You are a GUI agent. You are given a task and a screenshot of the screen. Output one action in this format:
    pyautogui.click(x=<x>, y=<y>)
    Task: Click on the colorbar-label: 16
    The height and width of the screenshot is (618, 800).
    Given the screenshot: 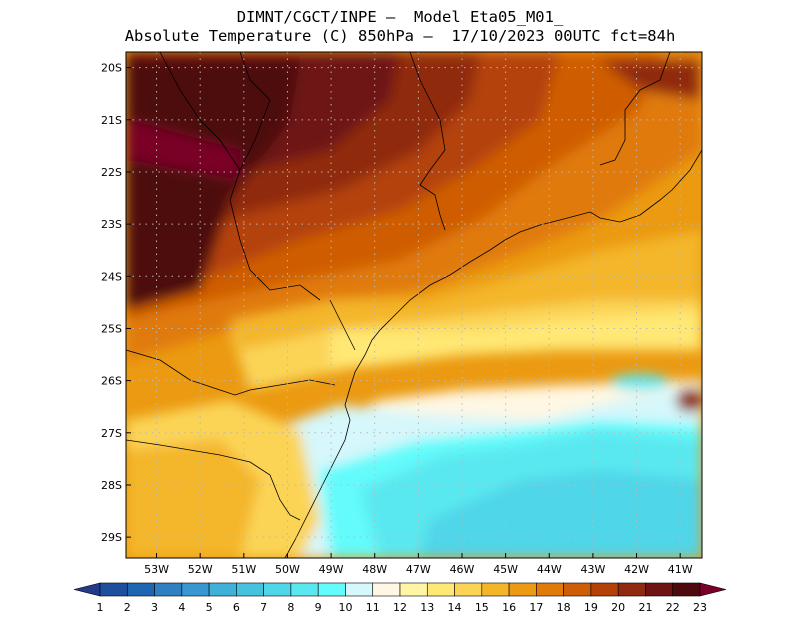 What is the action you would take?
    pyautogui.click(x=509, y=607)
    